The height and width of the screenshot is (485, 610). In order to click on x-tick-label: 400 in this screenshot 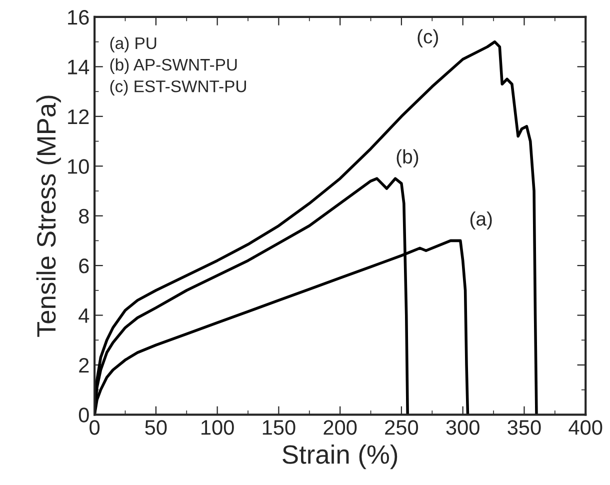, I will do `click(585, 427)`.